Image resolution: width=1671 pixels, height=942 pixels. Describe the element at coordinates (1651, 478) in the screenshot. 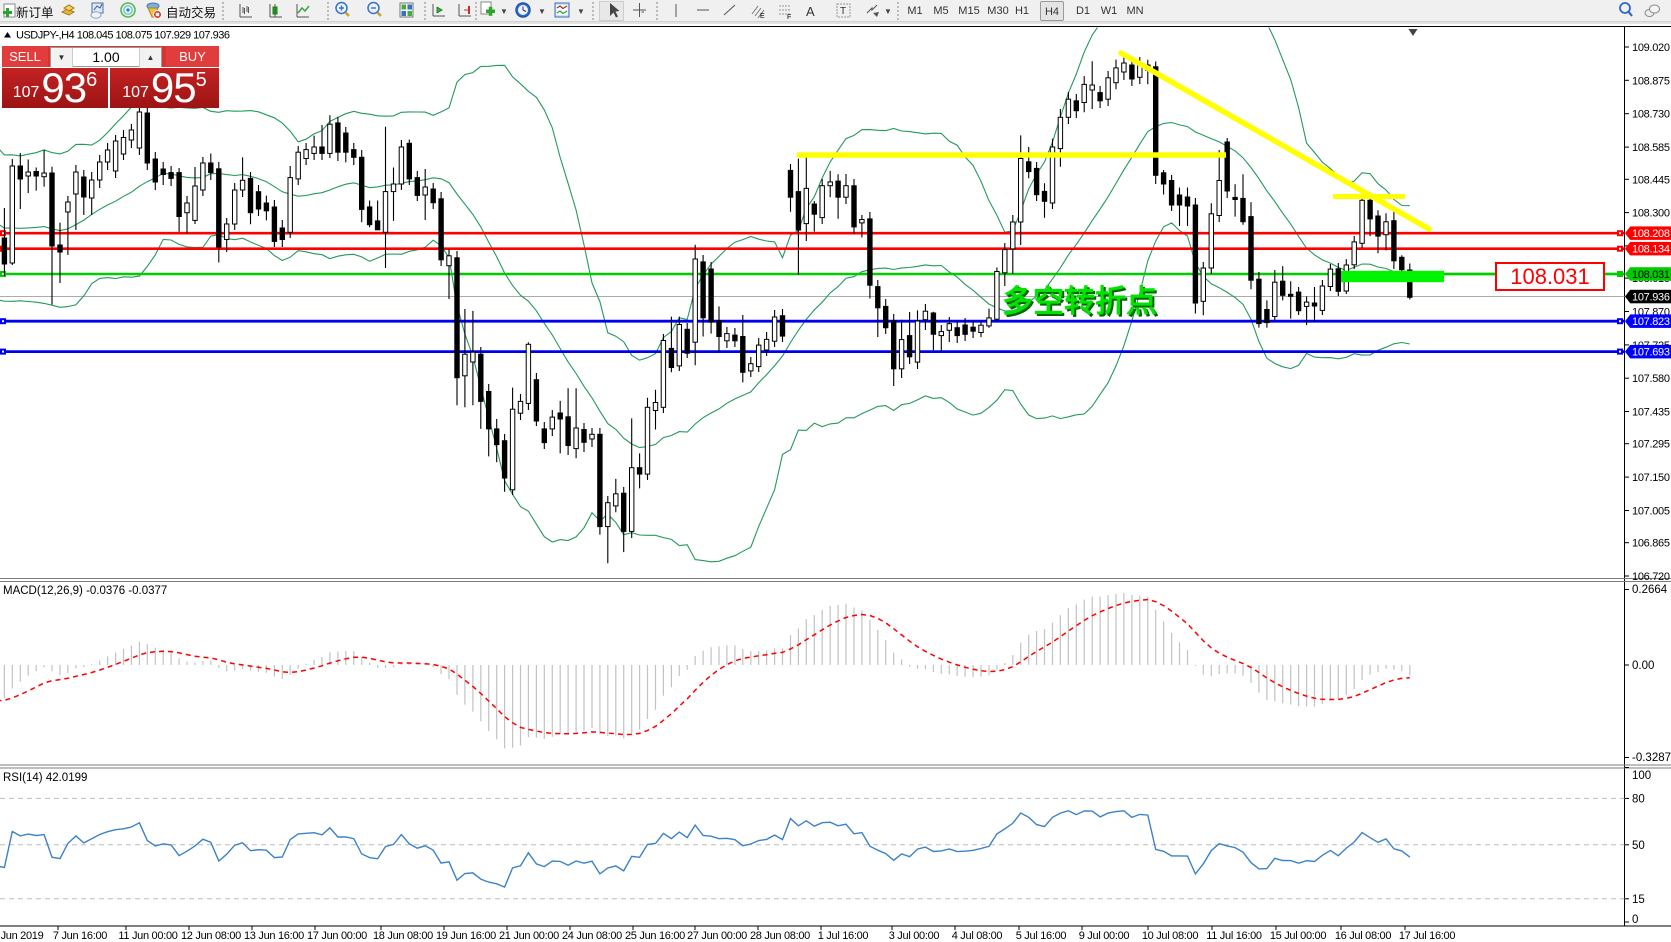

I see `svg-text: 107.150` at that location.